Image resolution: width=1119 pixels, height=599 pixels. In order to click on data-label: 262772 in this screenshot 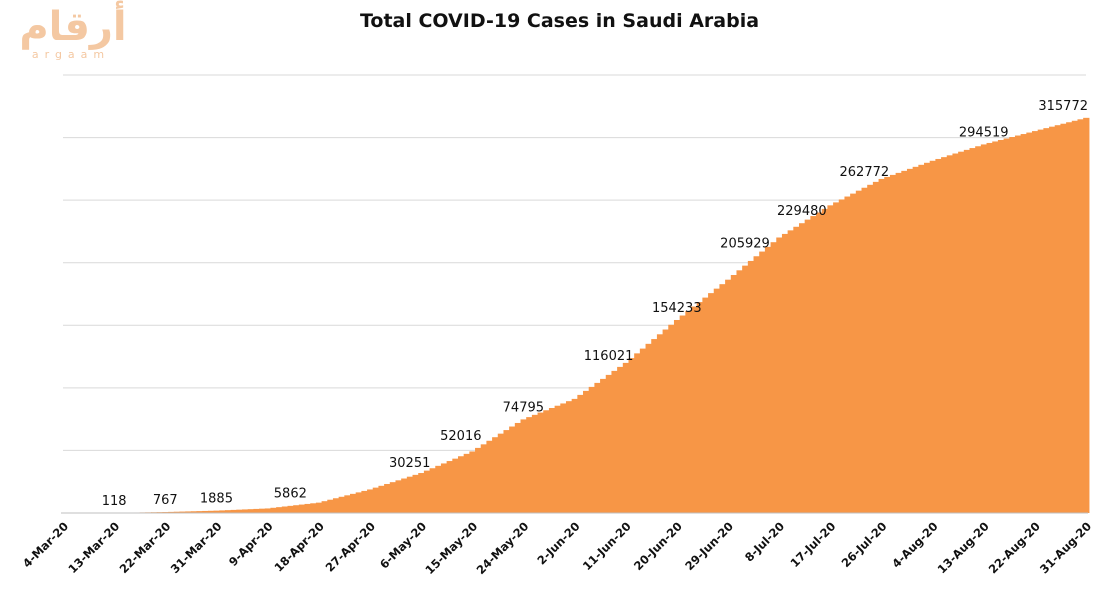, I will do `click(865, 172)`.